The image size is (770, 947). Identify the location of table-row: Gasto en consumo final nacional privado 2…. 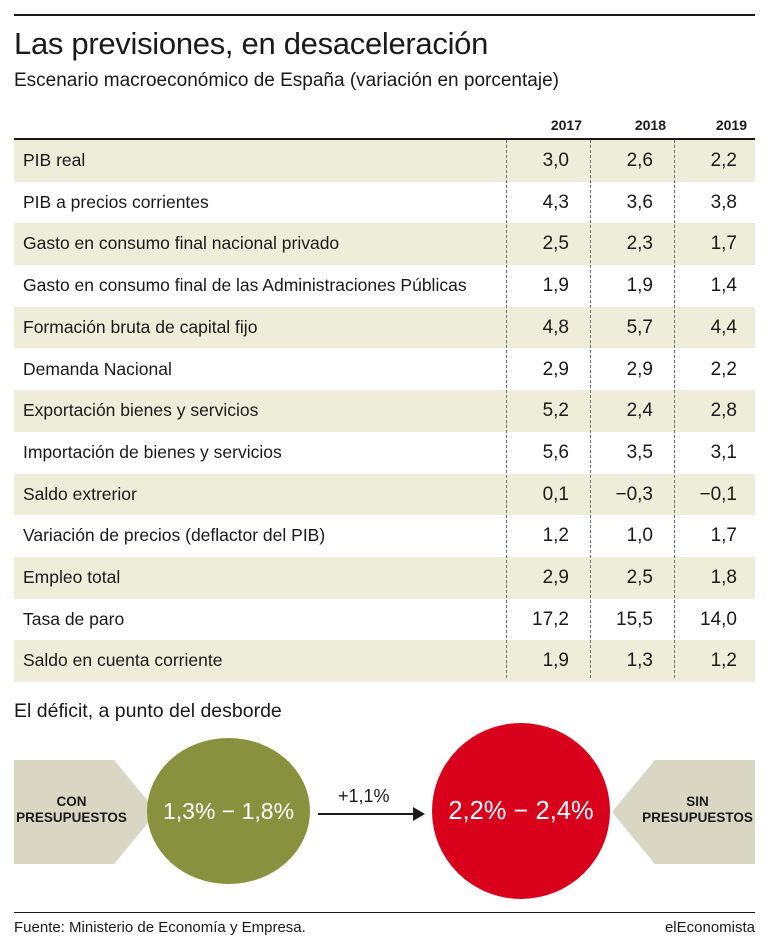
(384, 244).